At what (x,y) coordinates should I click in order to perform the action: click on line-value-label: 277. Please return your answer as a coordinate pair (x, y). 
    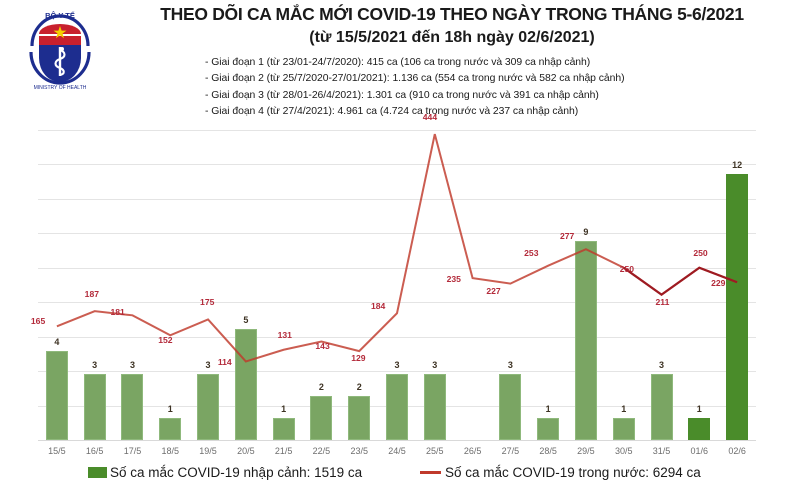
    Looking at the image, I should click on (567, 236).